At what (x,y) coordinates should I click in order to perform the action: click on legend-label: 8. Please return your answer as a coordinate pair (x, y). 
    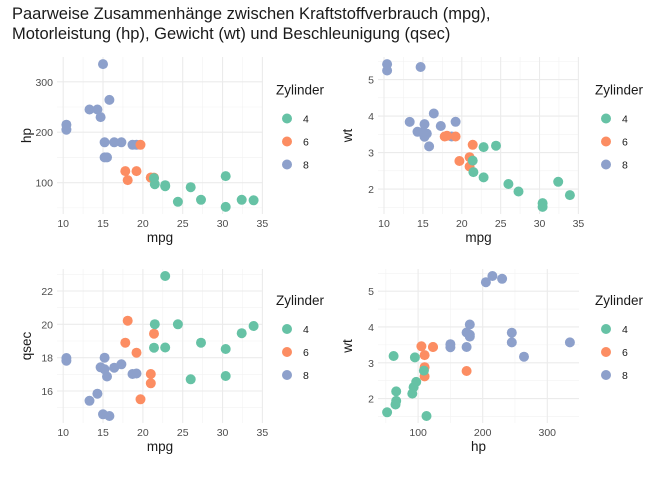
    Looking at the image, I should click on (625, 166).